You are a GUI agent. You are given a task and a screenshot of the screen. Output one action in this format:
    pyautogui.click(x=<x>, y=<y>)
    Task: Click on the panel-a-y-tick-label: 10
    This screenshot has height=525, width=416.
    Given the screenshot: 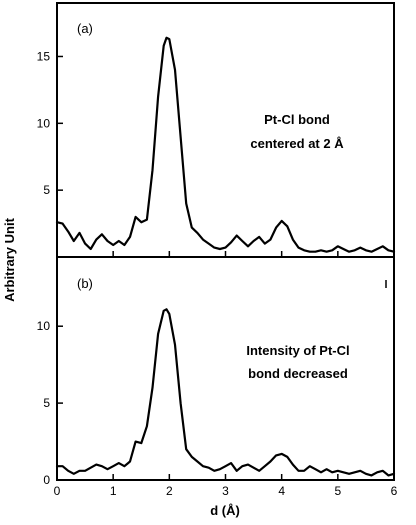 What is the action you would take?
    pyautogui.click(x=44, y=123)
    